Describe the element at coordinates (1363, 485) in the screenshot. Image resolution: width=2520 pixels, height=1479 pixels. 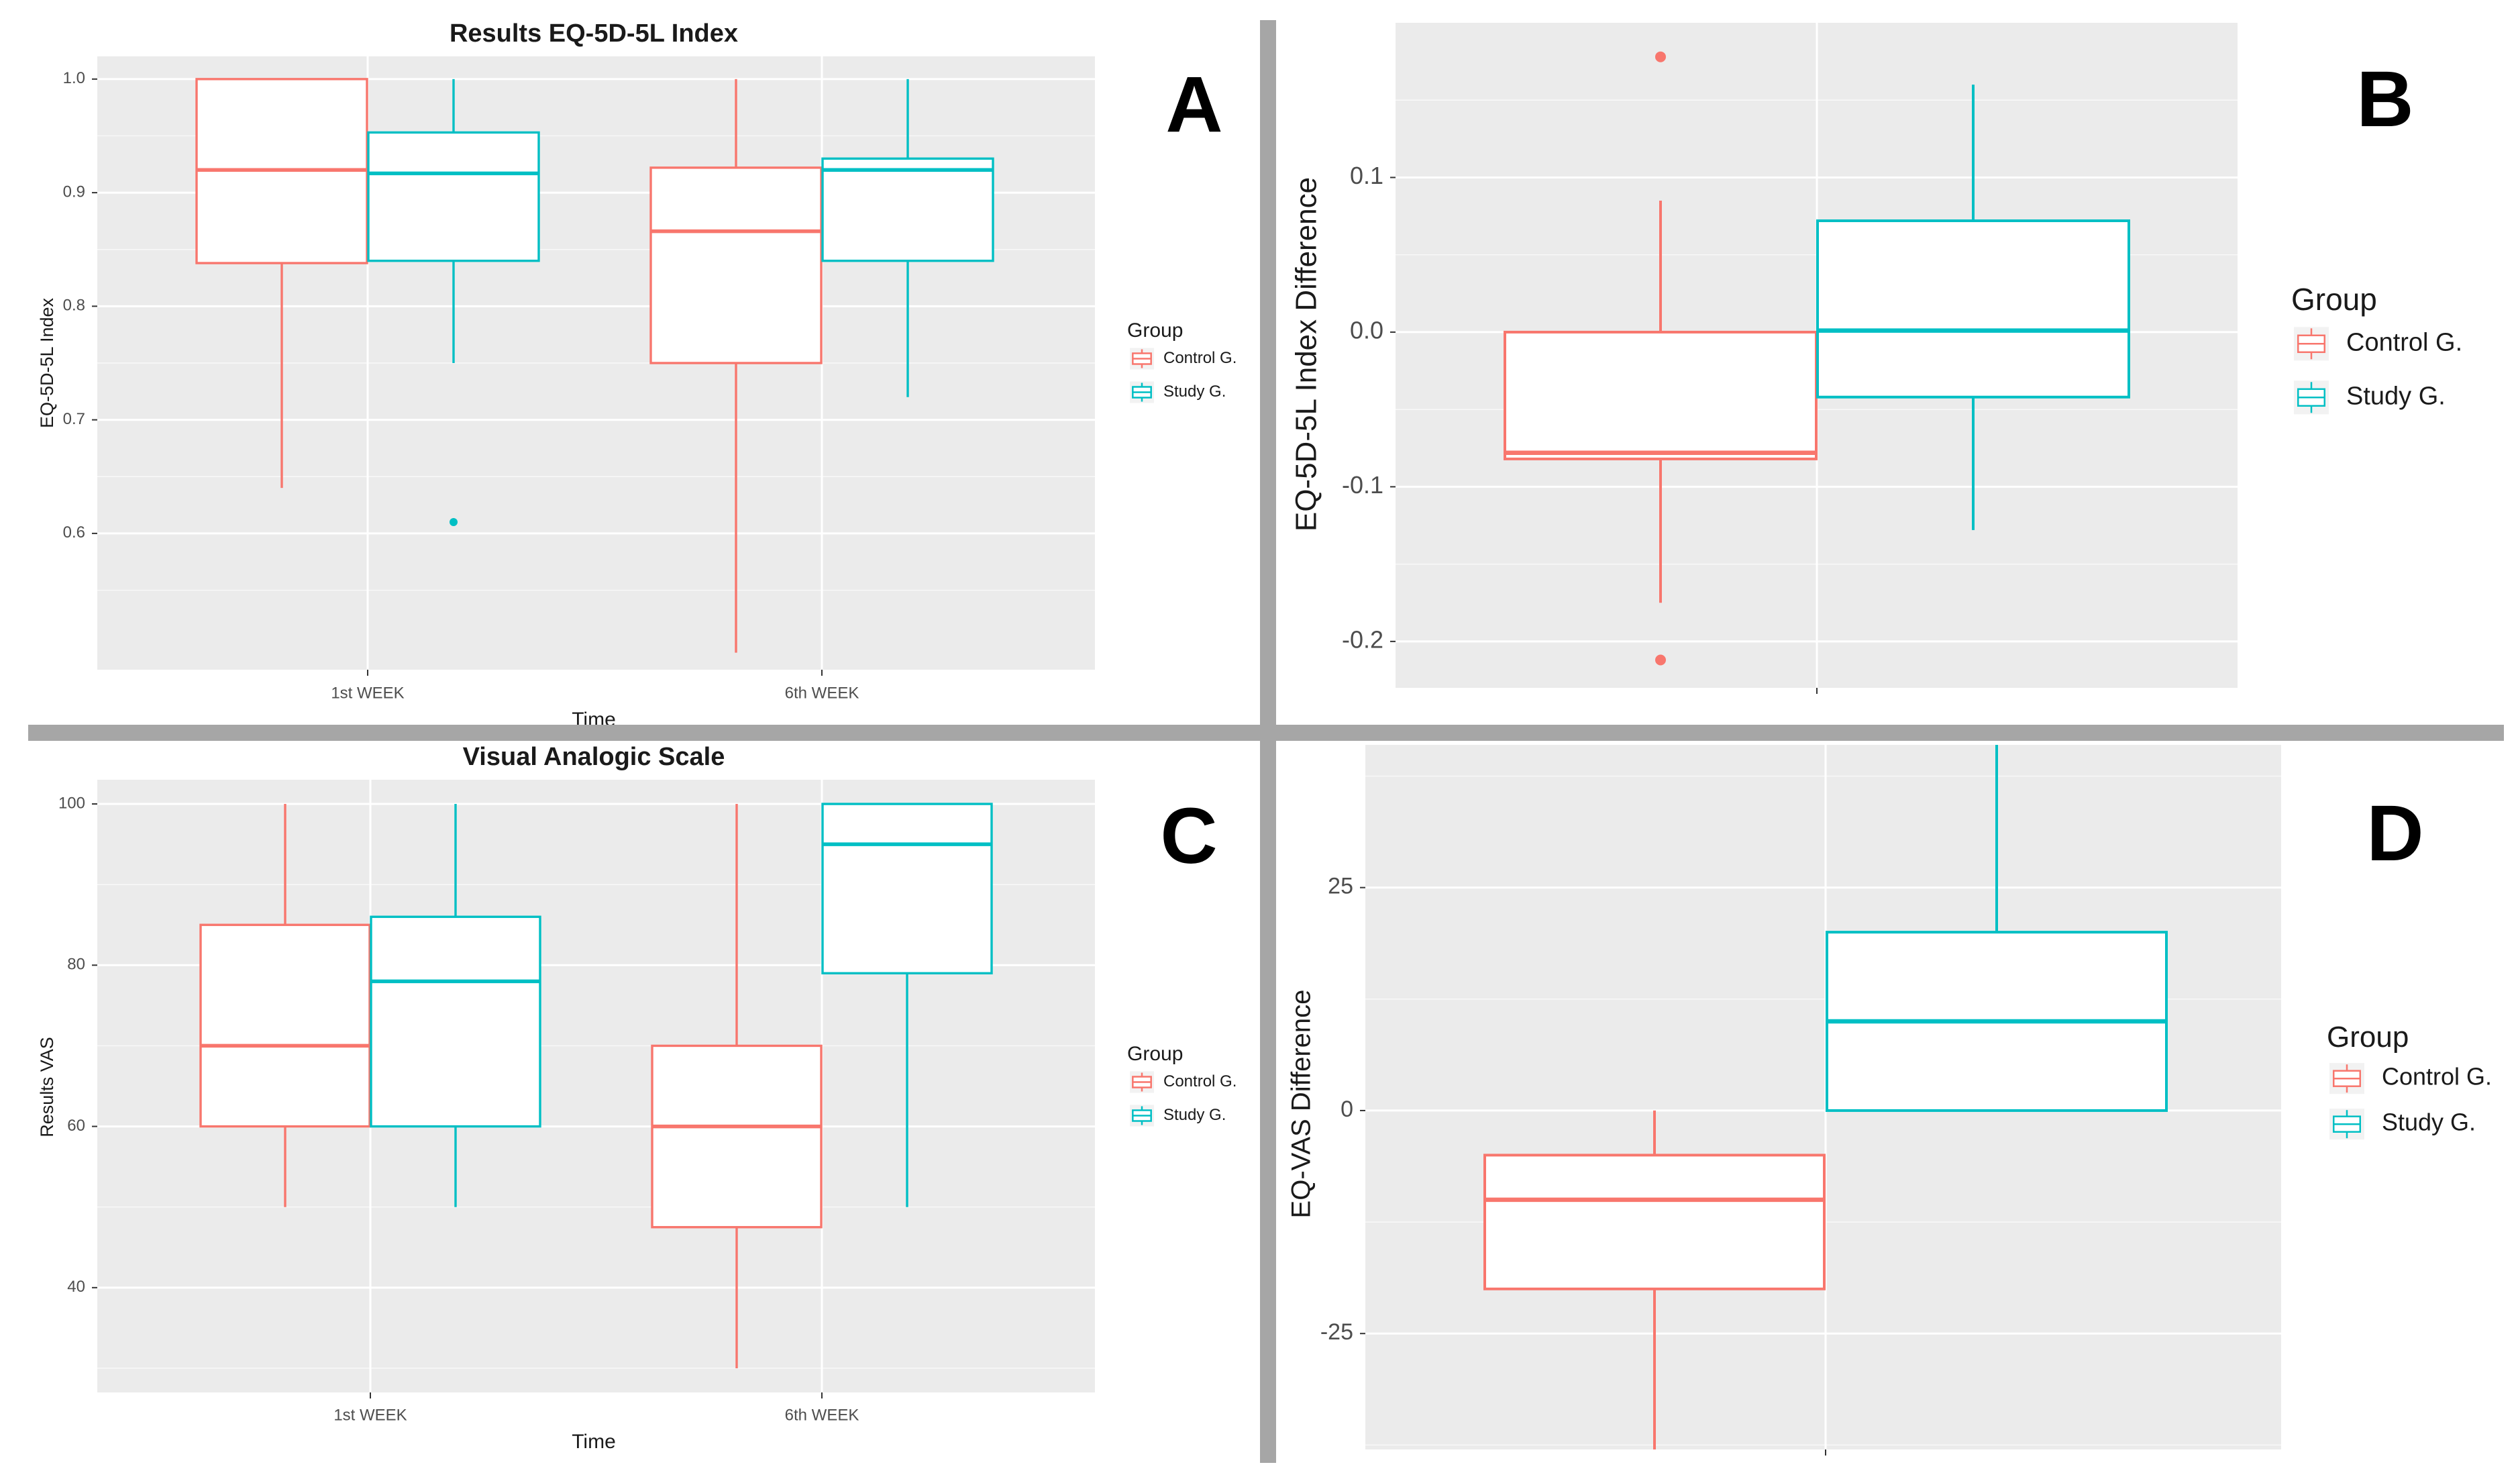
I see `y-tick-label: -0.1` at that location.